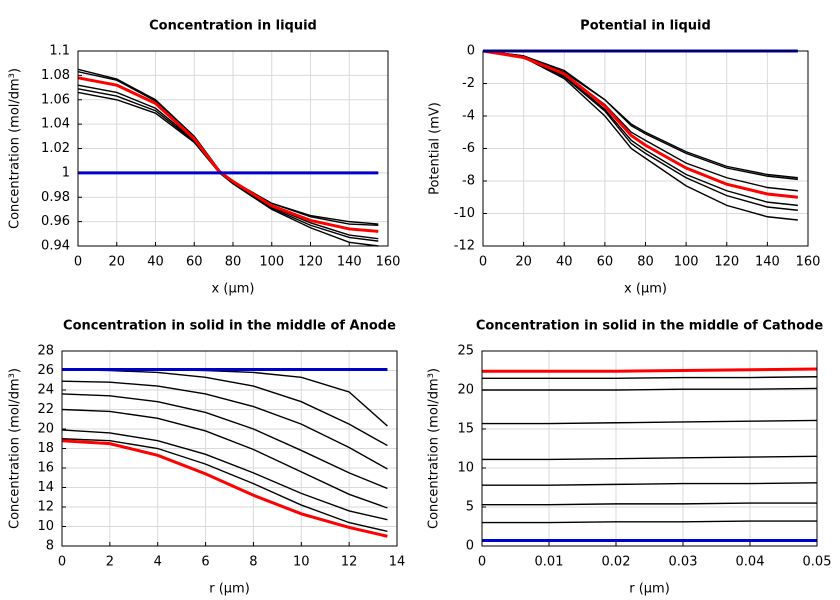 The height and width of the screenshot is (600, 840). I want to click on x-tick-label: 0.03, so click(683, 562).